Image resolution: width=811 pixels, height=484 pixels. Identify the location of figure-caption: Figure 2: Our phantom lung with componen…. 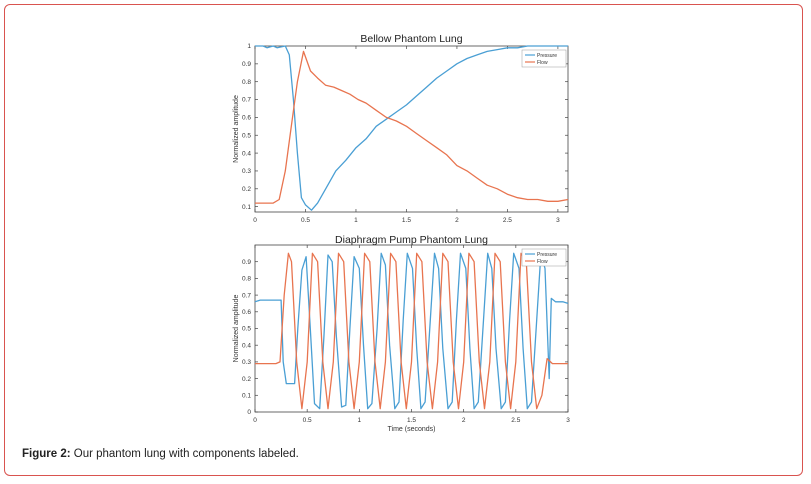
(160, 454).